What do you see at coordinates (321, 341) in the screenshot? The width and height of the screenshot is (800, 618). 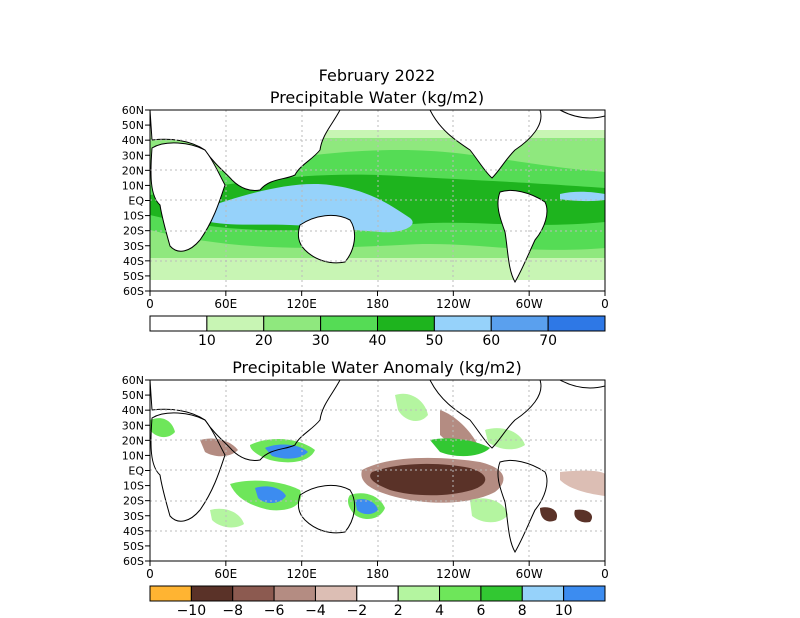 I see `colorbar-label: 30` at bounding box center [321, 341].